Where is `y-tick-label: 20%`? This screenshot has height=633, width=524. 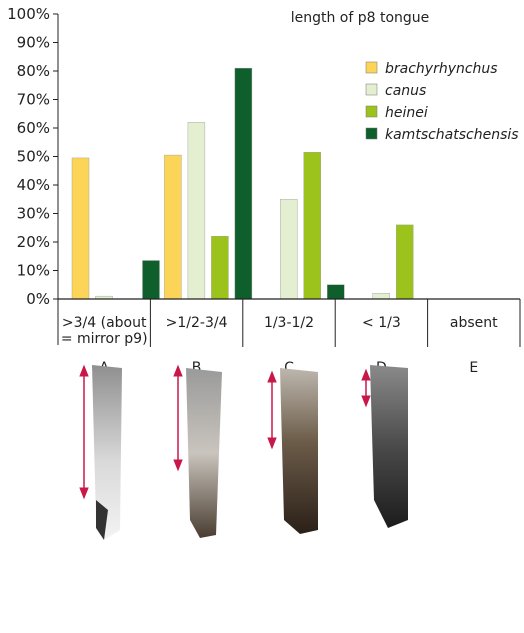 y-tick-label: 20% is located at coordinates (33, 242).